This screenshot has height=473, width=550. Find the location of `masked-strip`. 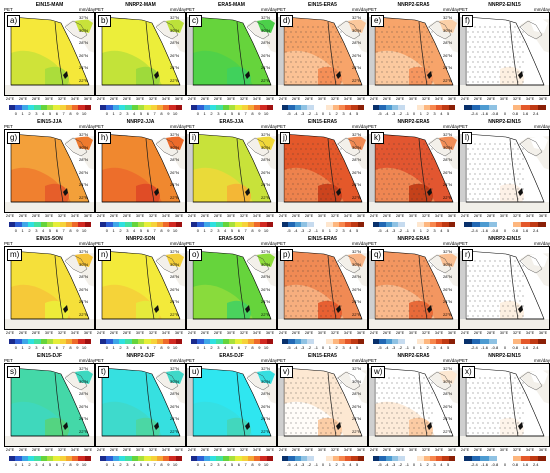

masked-strip is located at coordinates (371, 170).